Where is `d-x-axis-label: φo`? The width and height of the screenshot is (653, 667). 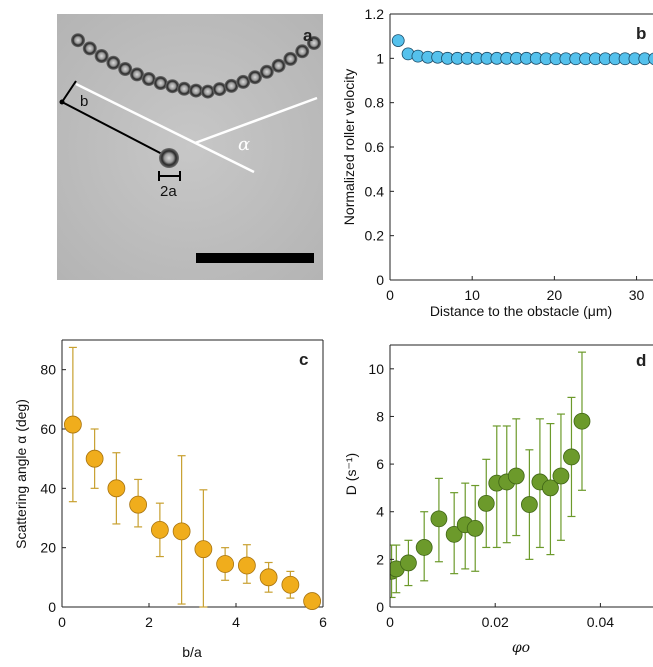 d-x-axis-label: φo is located at coordinates (521, 648).